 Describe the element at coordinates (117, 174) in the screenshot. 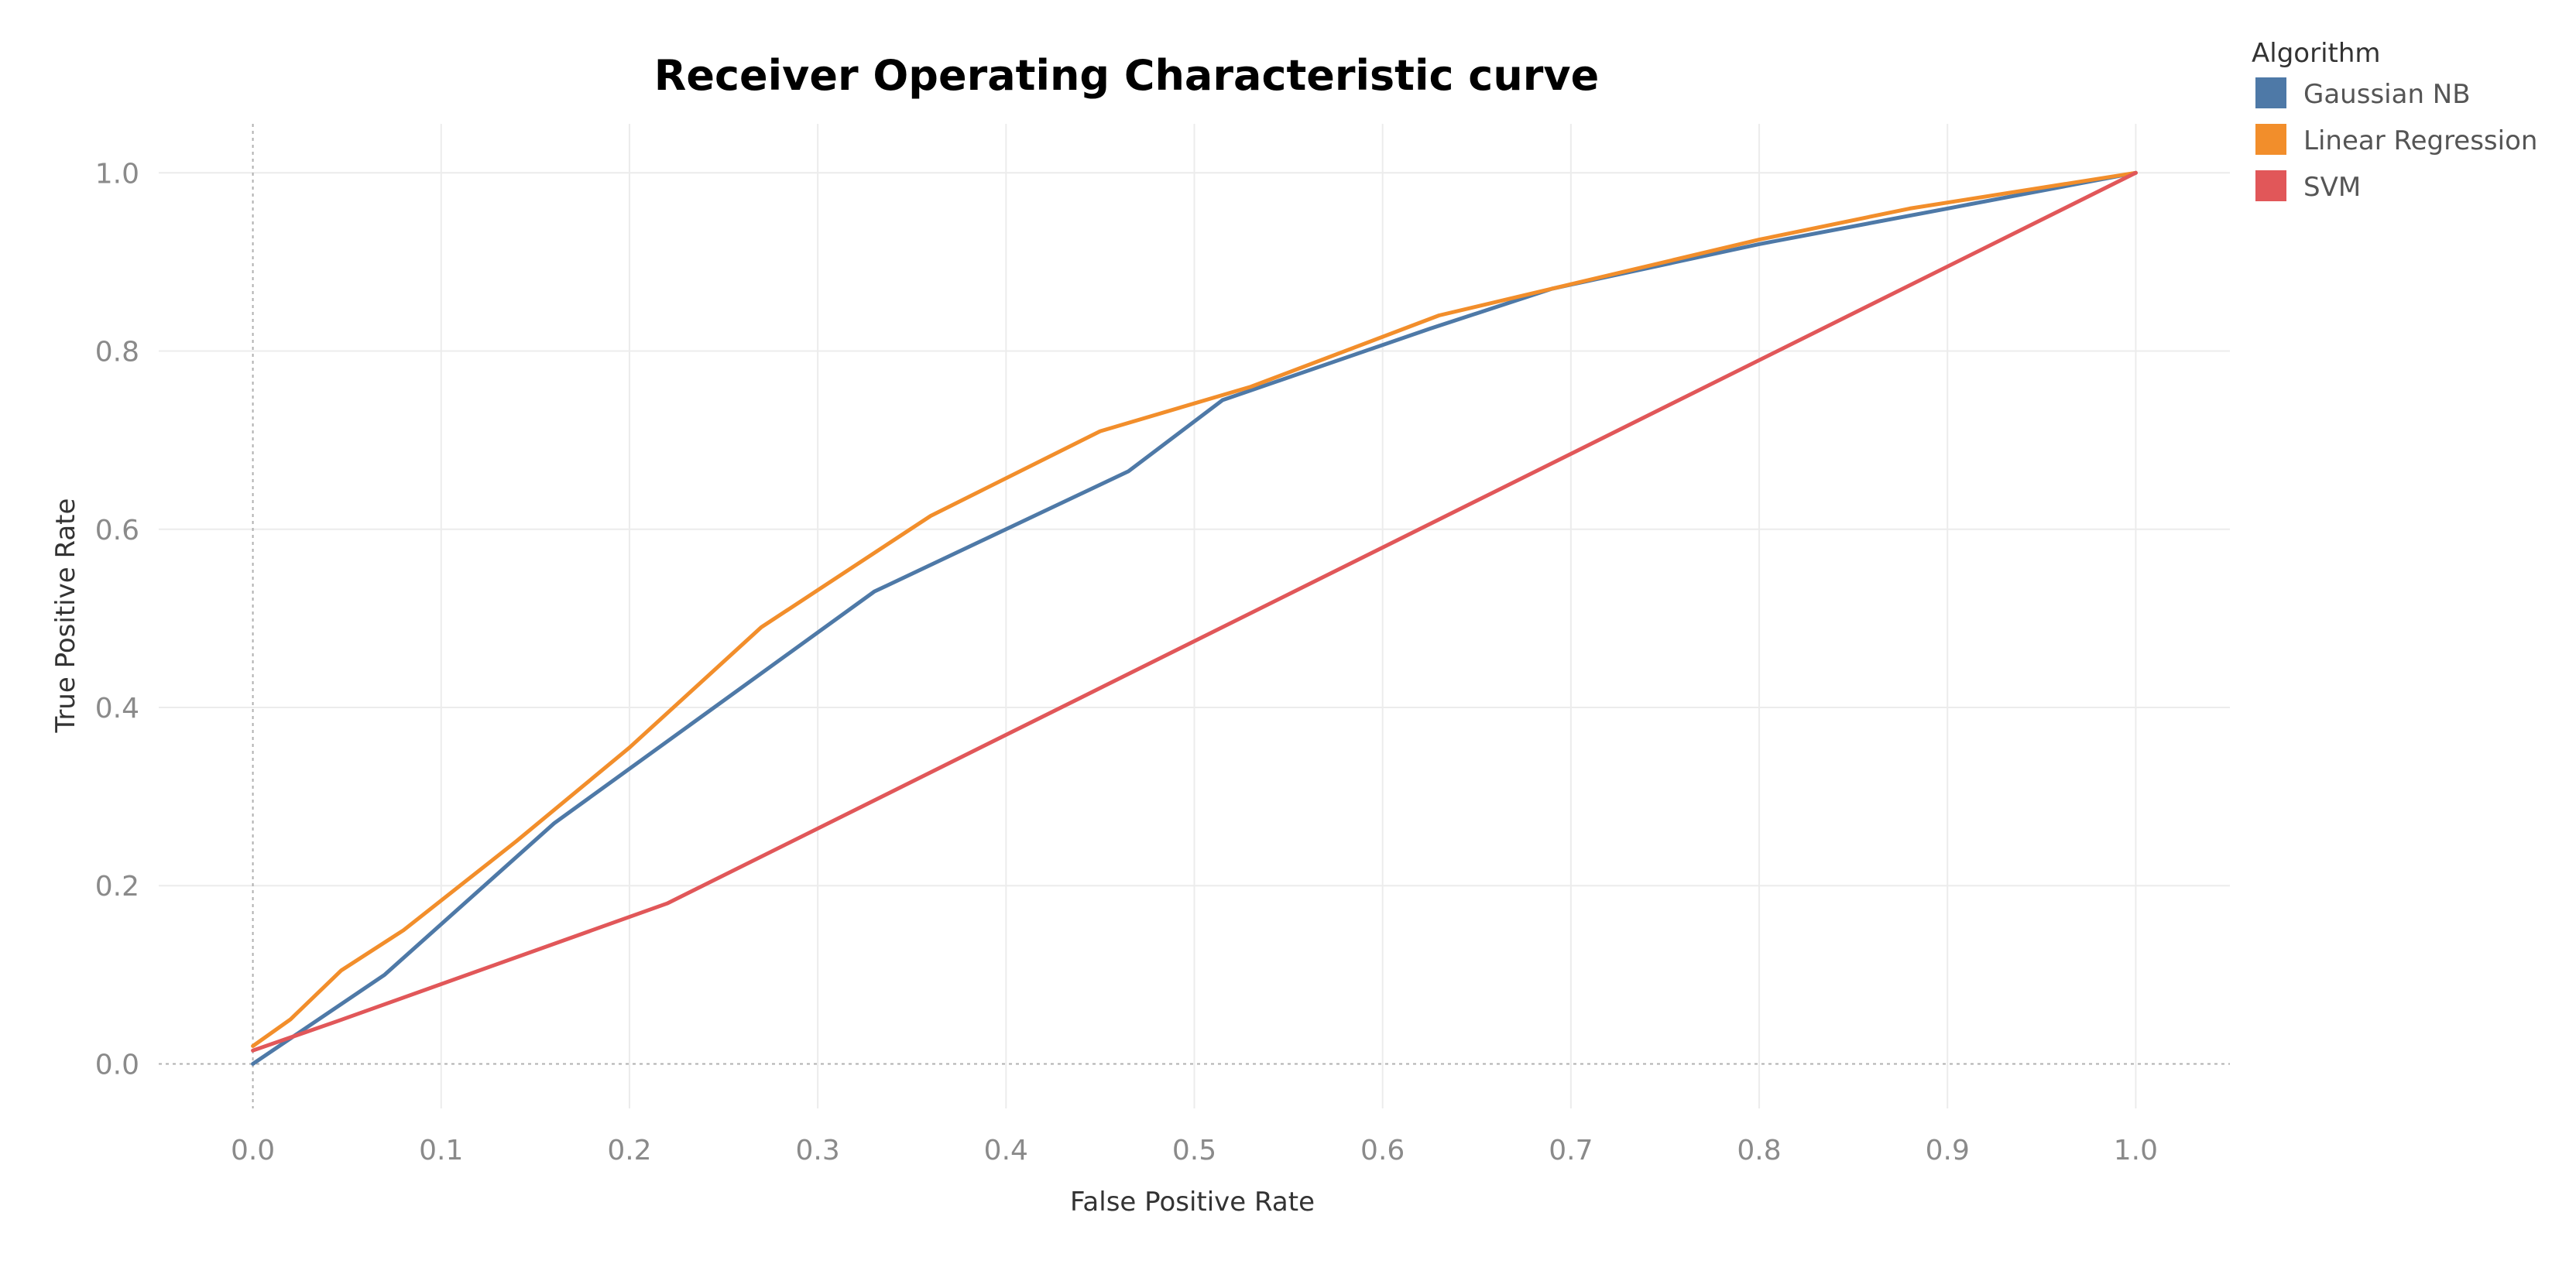

I see `y-tick-label: 1.0` at that location.